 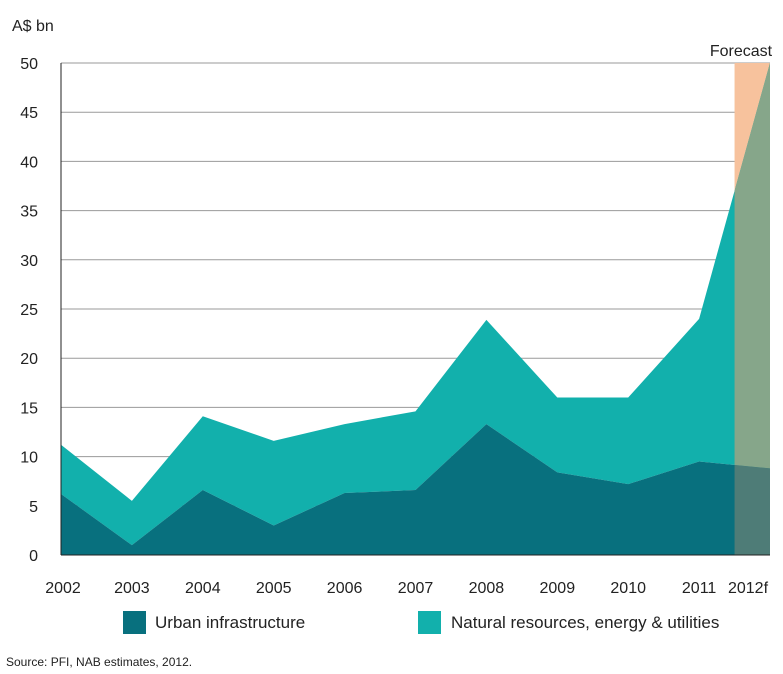 I want to click on y-tick-35: 35, so click(x=29, y=212).